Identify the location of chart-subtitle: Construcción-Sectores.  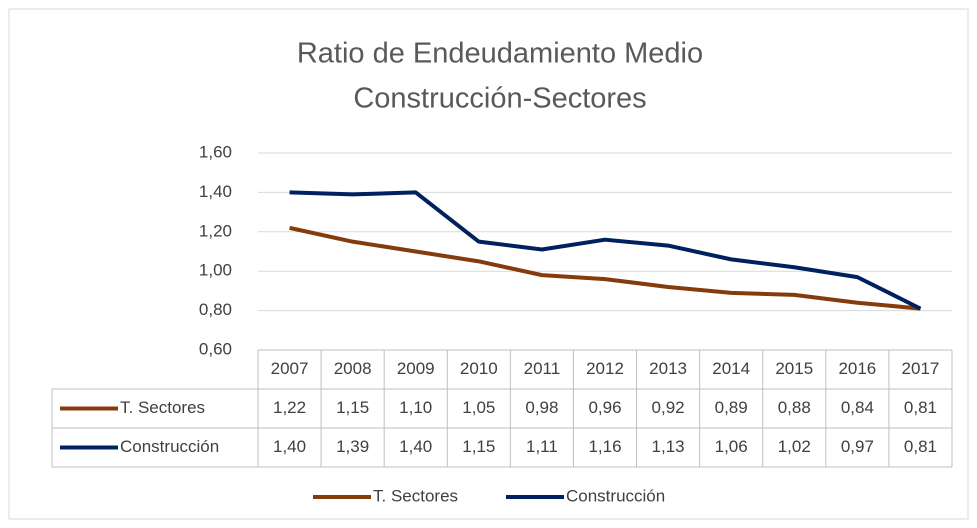
(499, 99).